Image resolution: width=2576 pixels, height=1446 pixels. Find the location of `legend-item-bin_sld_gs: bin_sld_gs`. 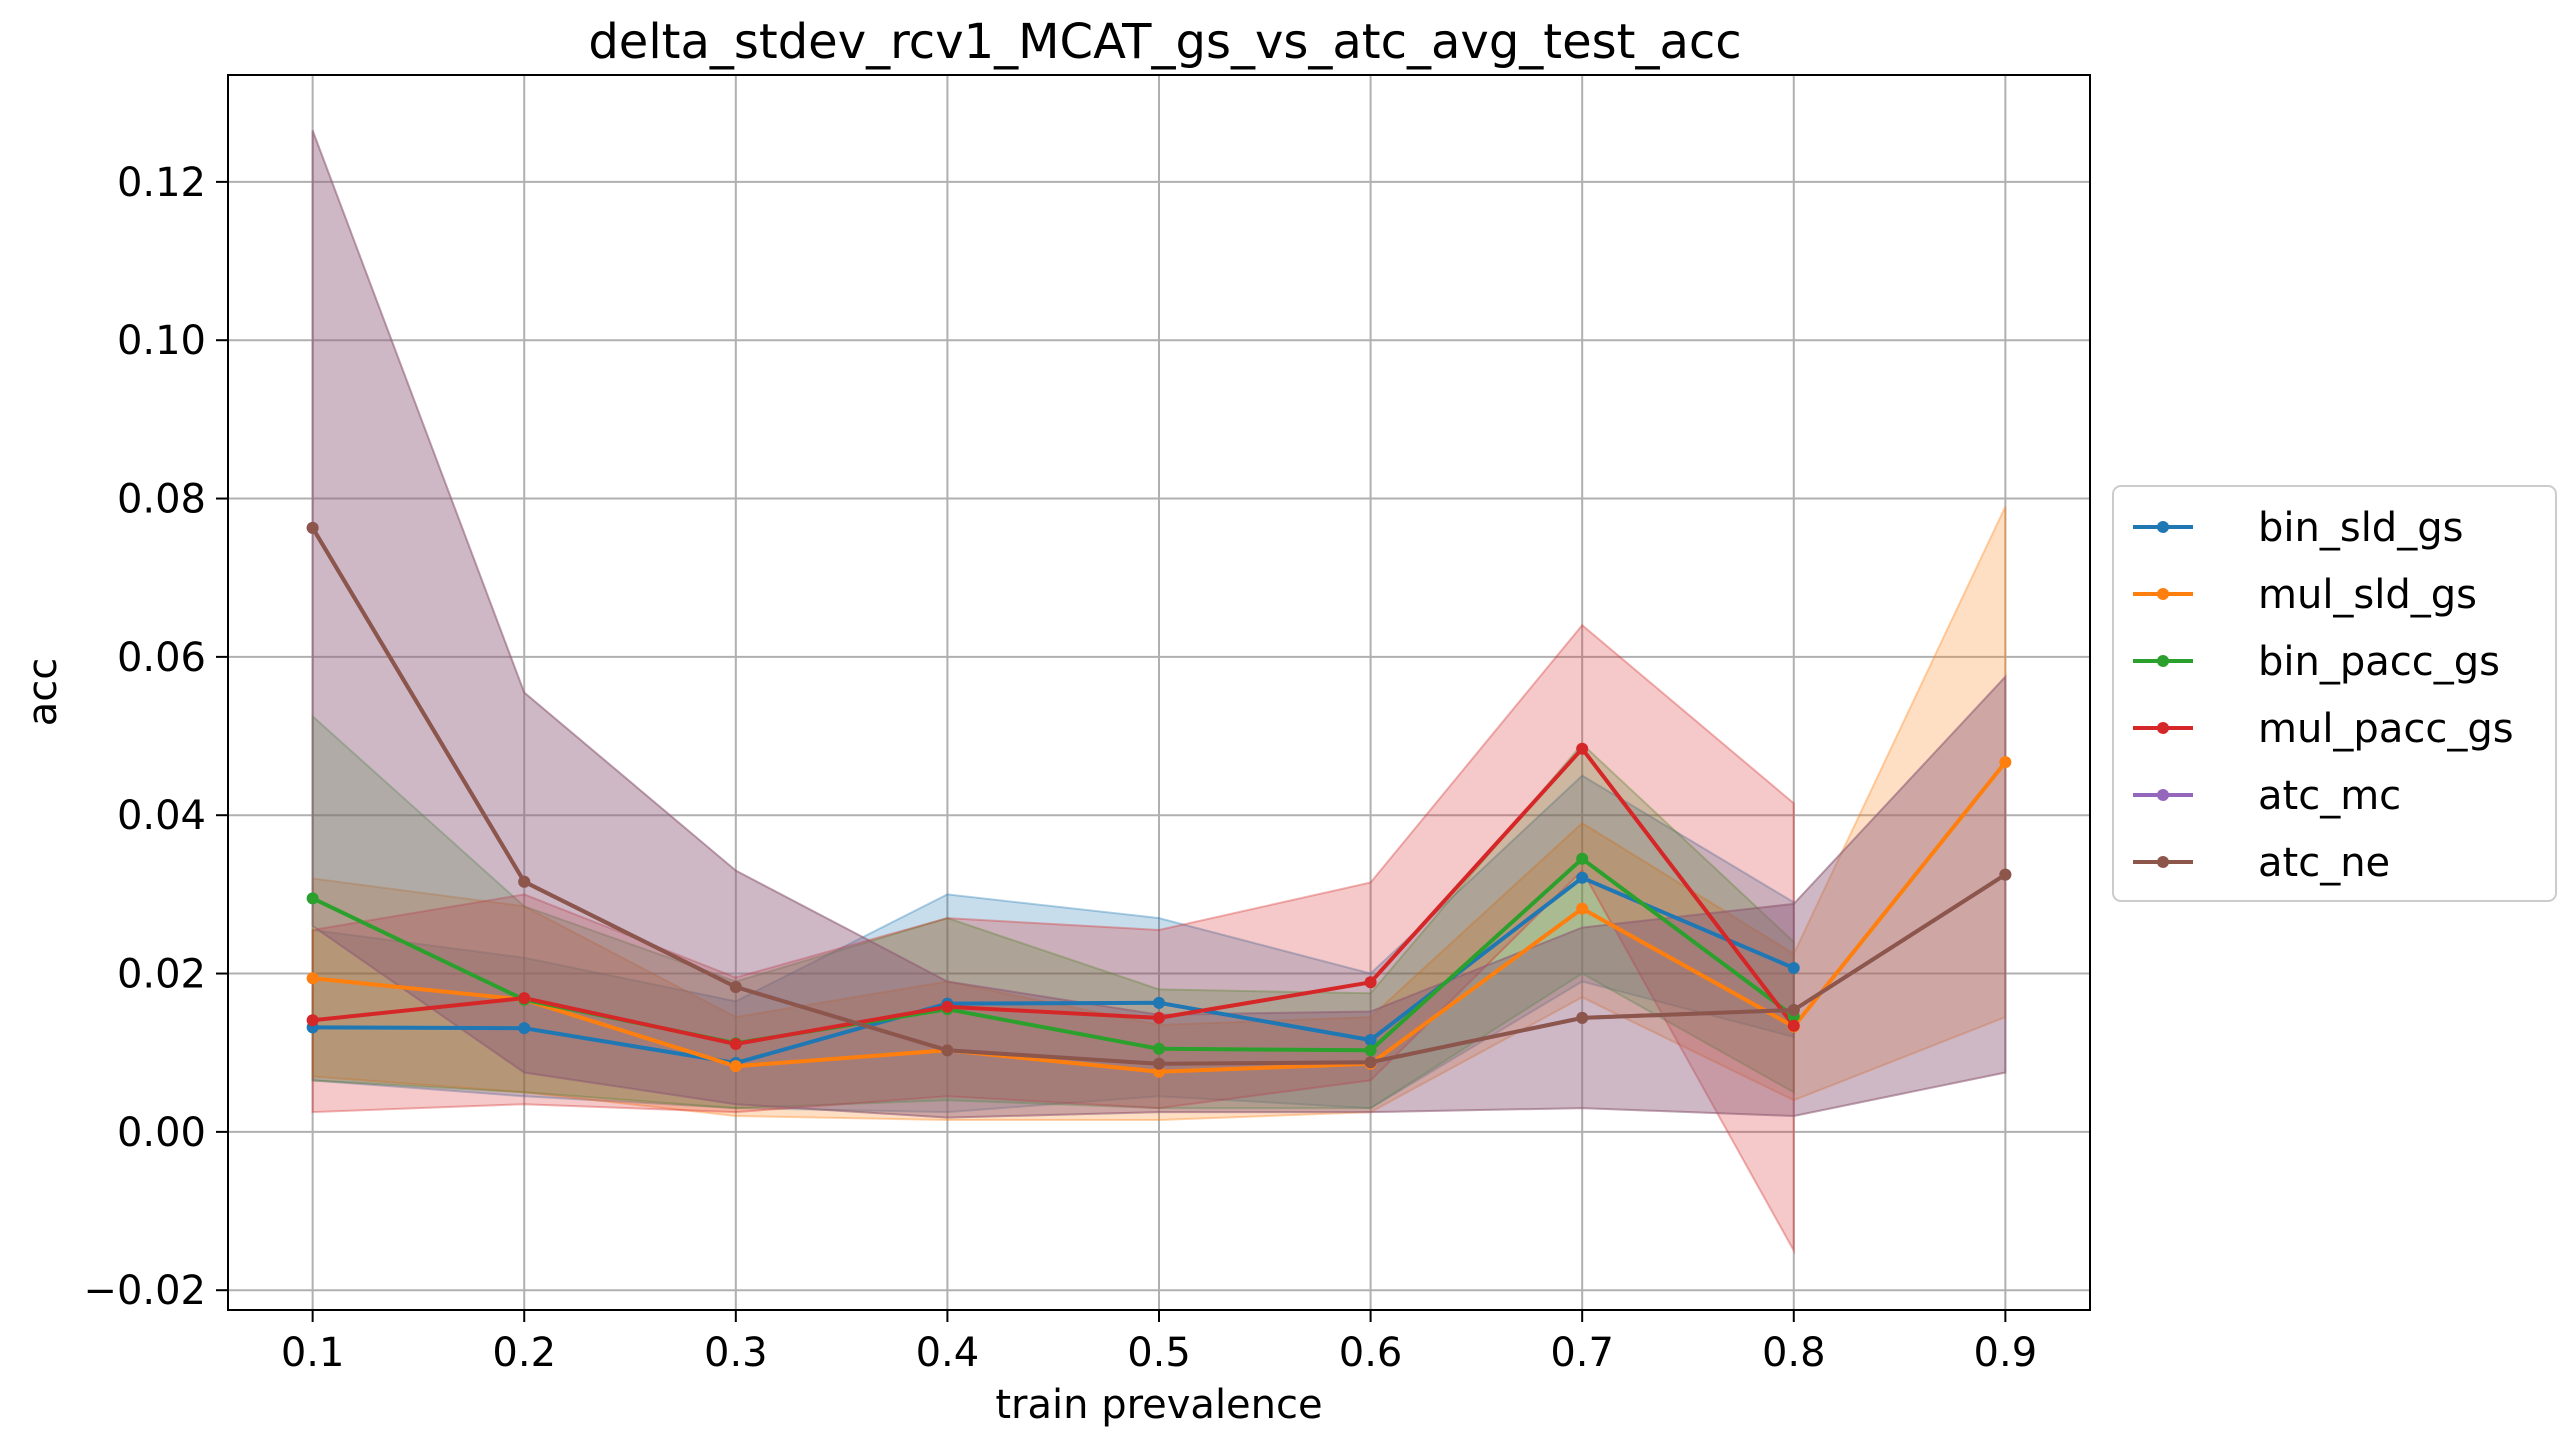

legend-item-bin_sld_gs: bin_sld_gs is located at coordinates (2298, 528).